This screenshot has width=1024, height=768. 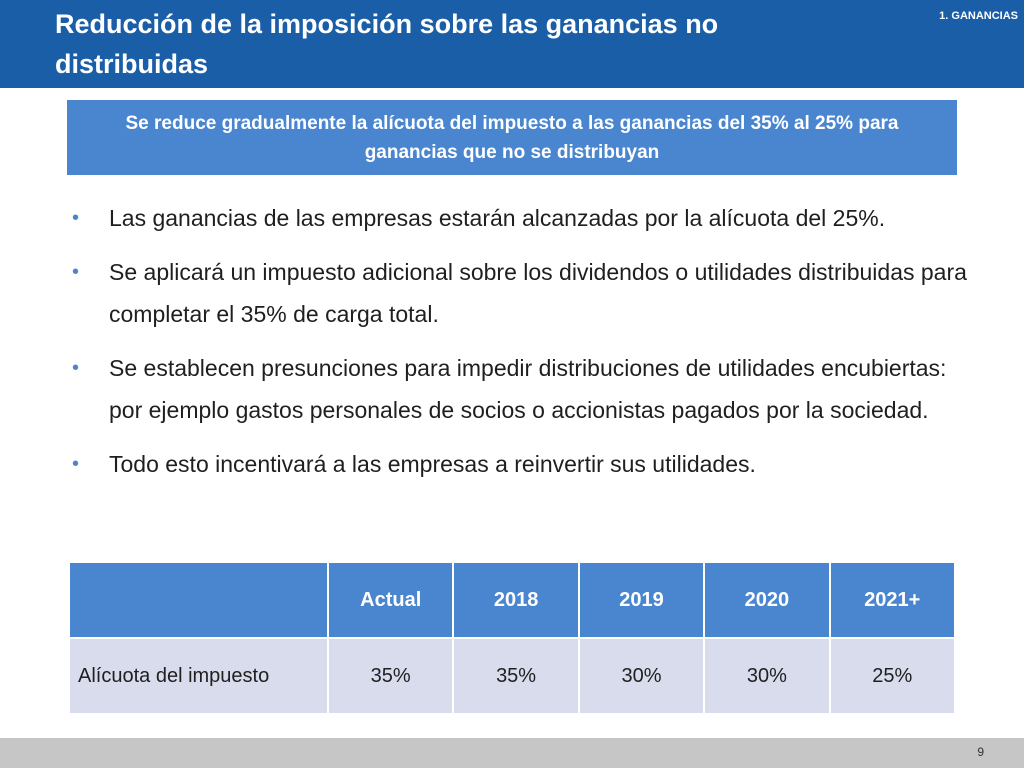 I want to click on table-header-cell: 2020, so click(x=767, y=600).